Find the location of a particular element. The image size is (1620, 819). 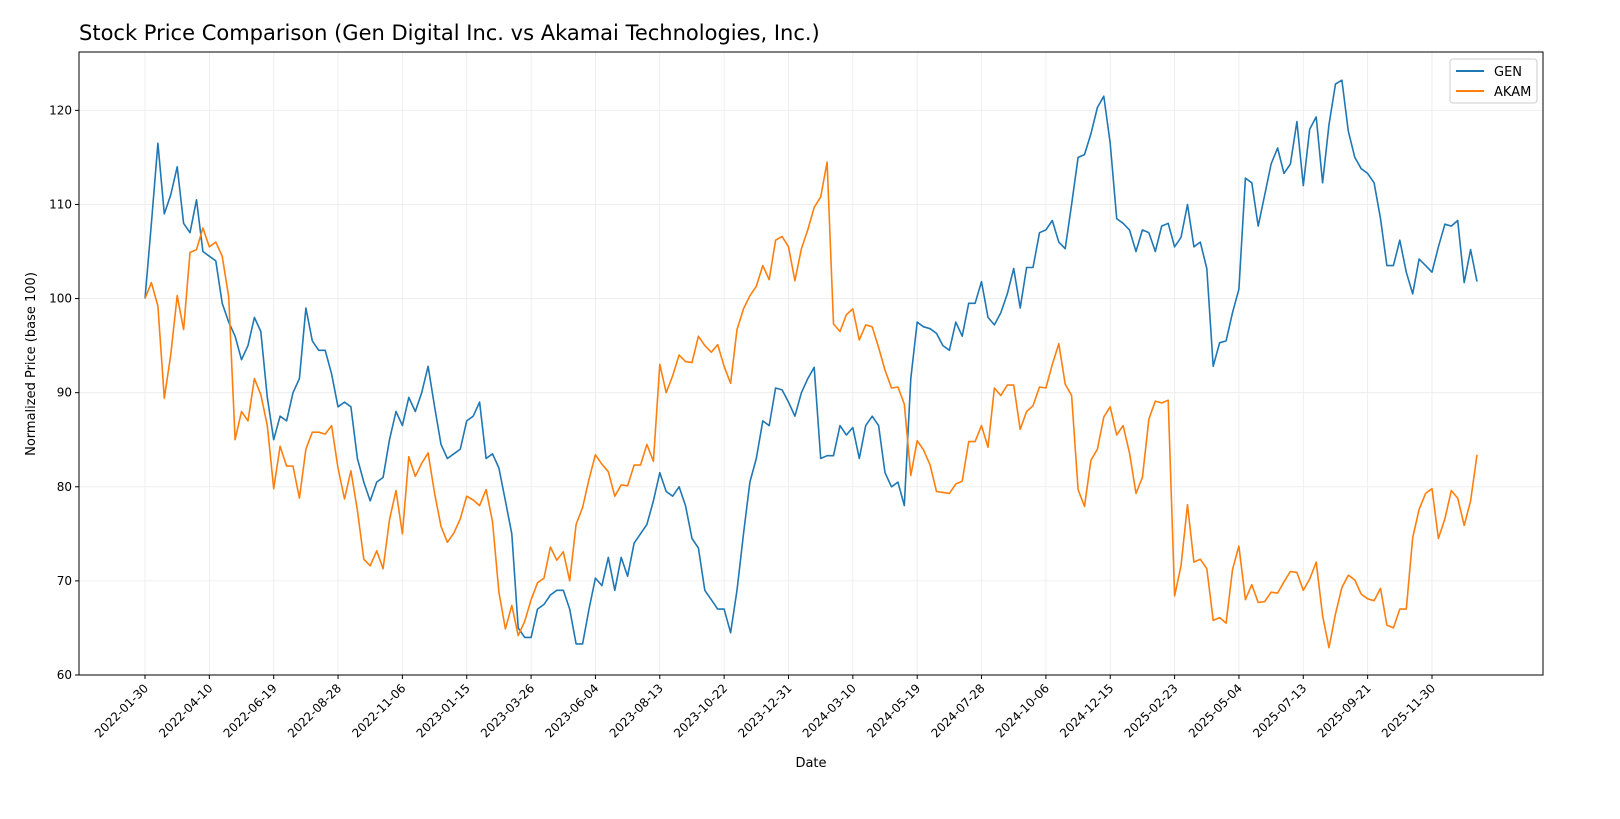

x-tick-label: 2025-07-13 is located at coordinates (1279, 710).